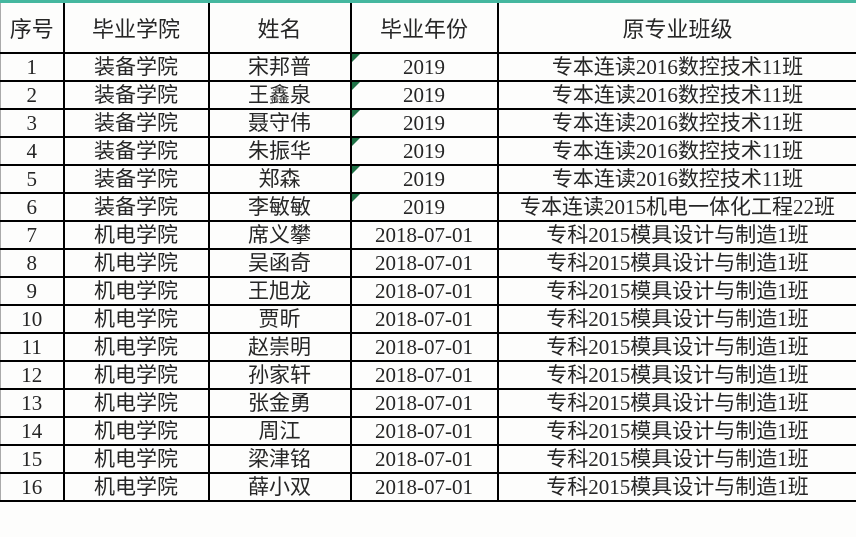 The width and height of the screenshot is (856, 537). What do you see at coordinates (279, 347) in the screenshot?
I see `cell-name: 赵崇明` at bounding box center [279, 347].